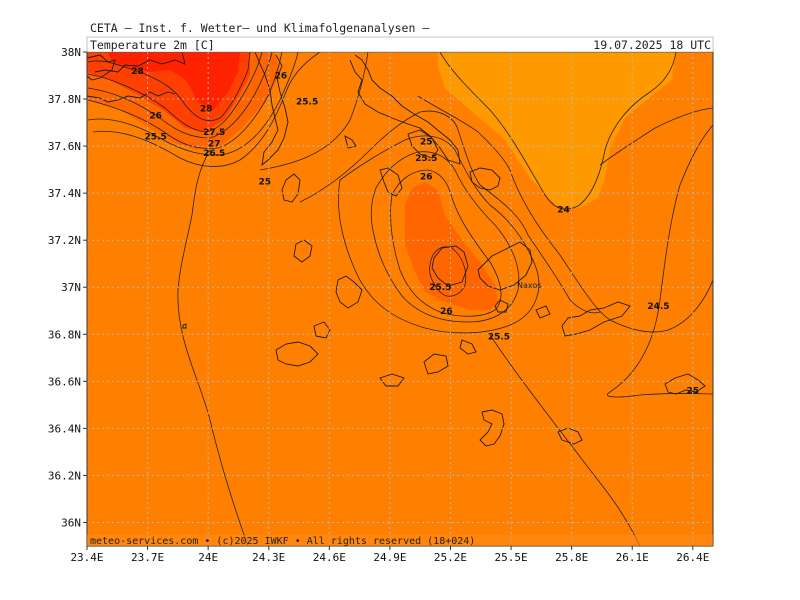 This screenshot has width=800, height=600. Describe the element at coordinates (571, 557) in the screenshot. I see `lon-tick-label: 25.8E` at that location.